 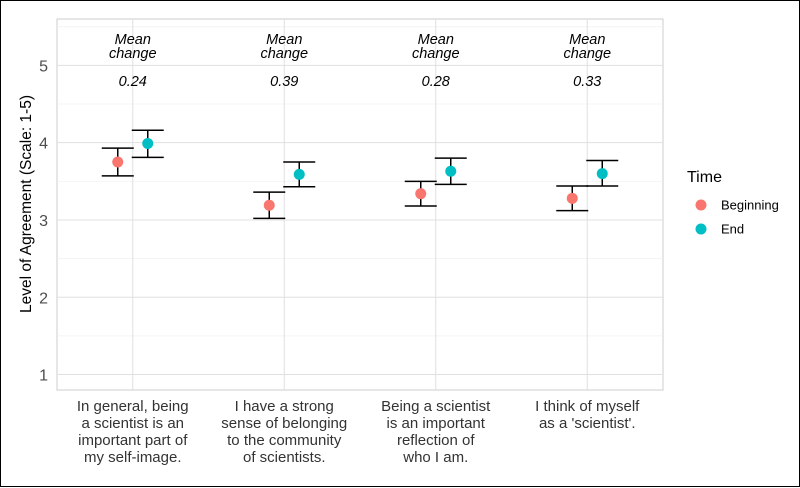 I want to click on y-axis-label: Level of Agreement (Scale: 1-5), so click(x=26, y=204).